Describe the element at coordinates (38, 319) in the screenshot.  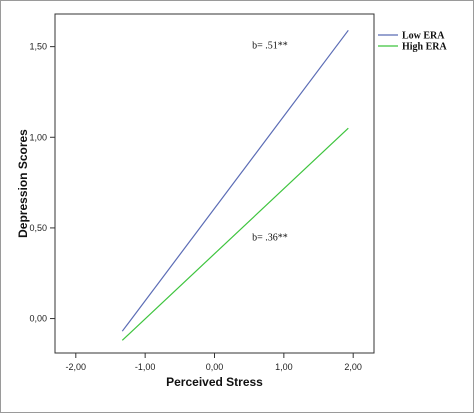
I see `y-tick-label: 0,00` at that location.